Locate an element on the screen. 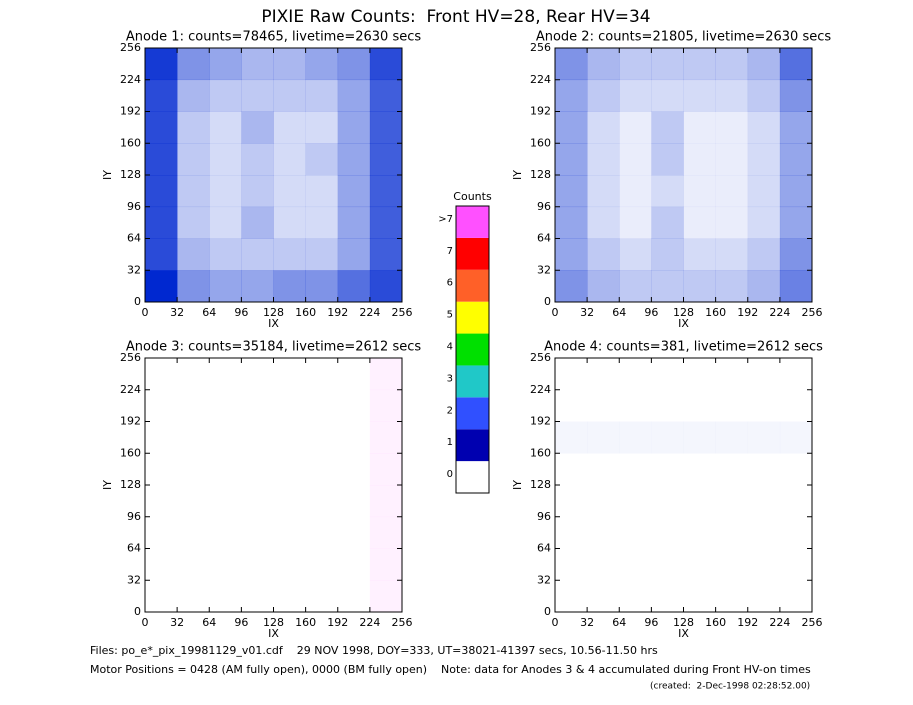 Image resolution: width=913 pixels, height=705 pixels. colorbar-title: Counts is located at coordinates (472, 196).